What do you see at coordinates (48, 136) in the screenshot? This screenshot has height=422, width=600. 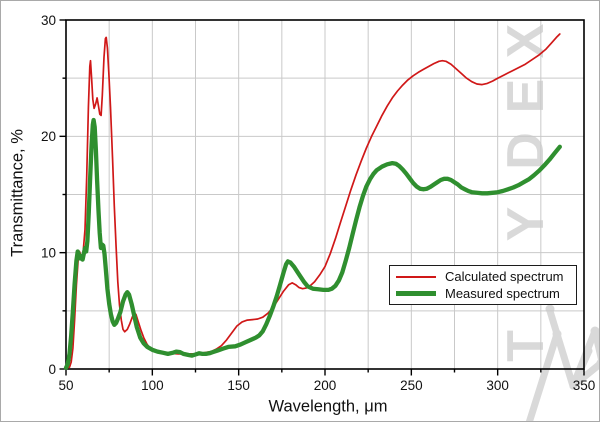 I see `svg-text: 20` at bounding box center [48, 136].